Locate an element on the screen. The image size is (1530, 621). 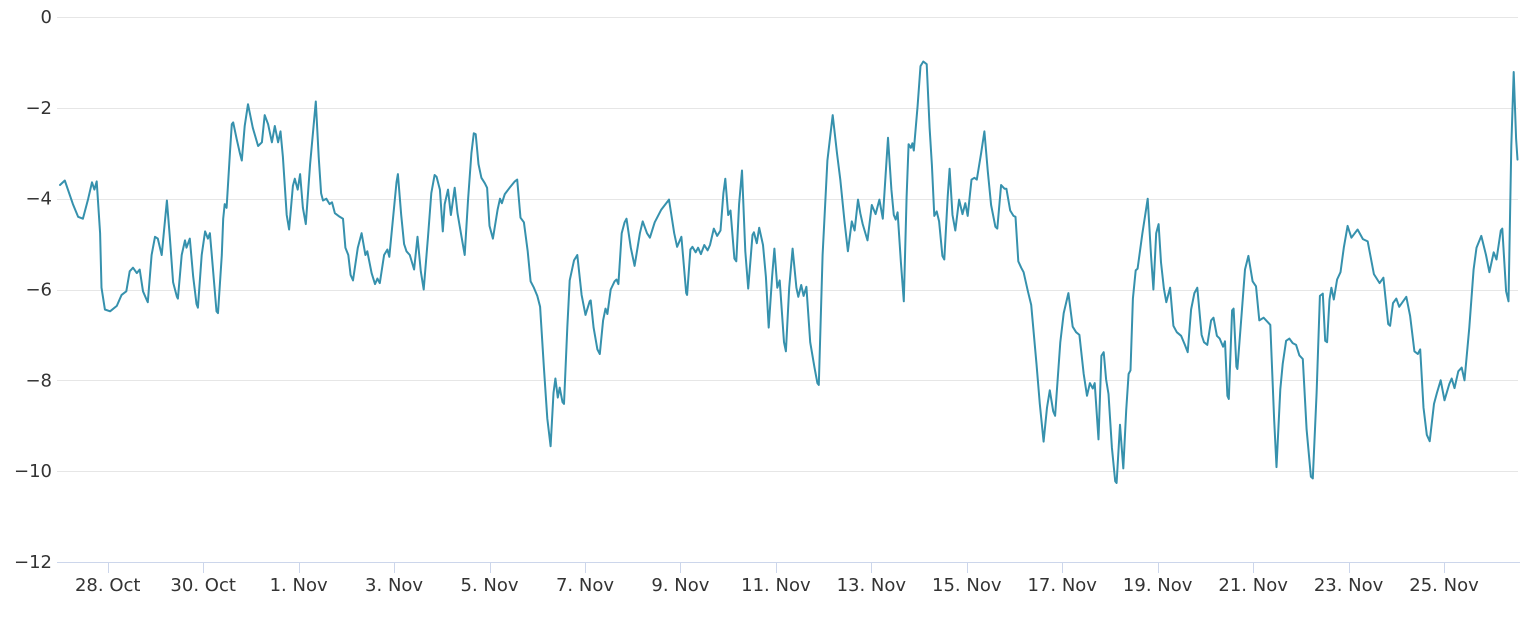
y-axis-label: −4 is located at coordinates (38, 199).